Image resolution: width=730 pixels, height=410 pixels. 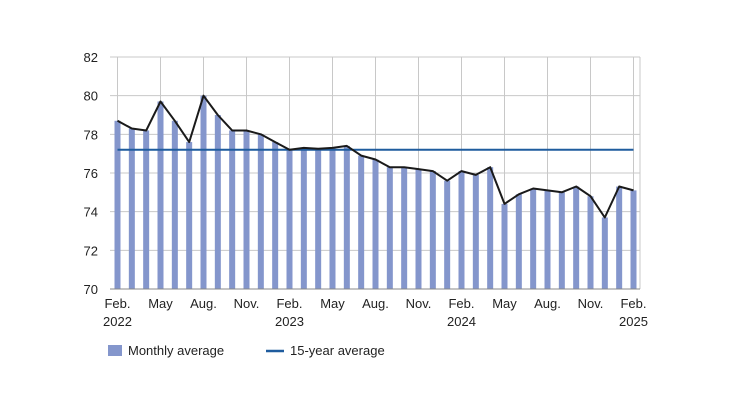 What do you see at coordinates (91, 134) in the screenshot?
I see `y-tick-label: 78` at bounding box center [91, 134].